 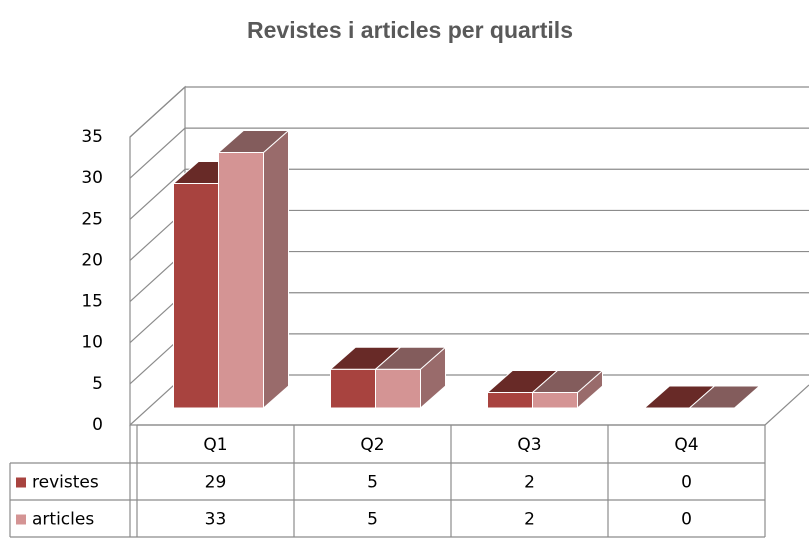 What do you see at coordinates (216, 520) in the screenshot?
I see `table-value: 33` at bounding box center [216, 520].